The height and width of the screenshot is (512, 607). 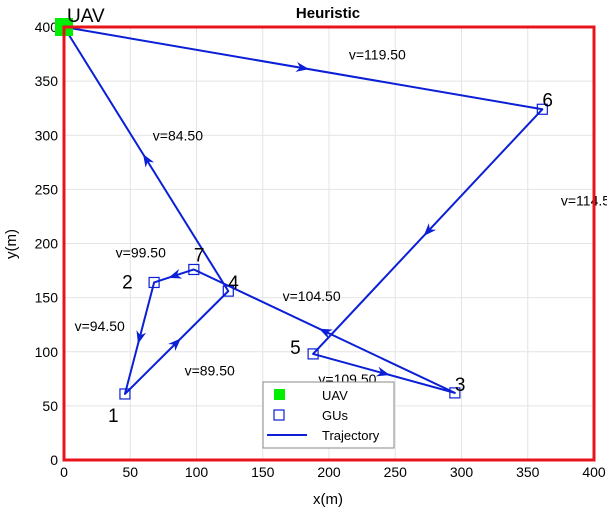 What do you see at coordinates (594, 472) in the screenshot?
I see `x-tick-label: 400` at bounding box center [594, 472].